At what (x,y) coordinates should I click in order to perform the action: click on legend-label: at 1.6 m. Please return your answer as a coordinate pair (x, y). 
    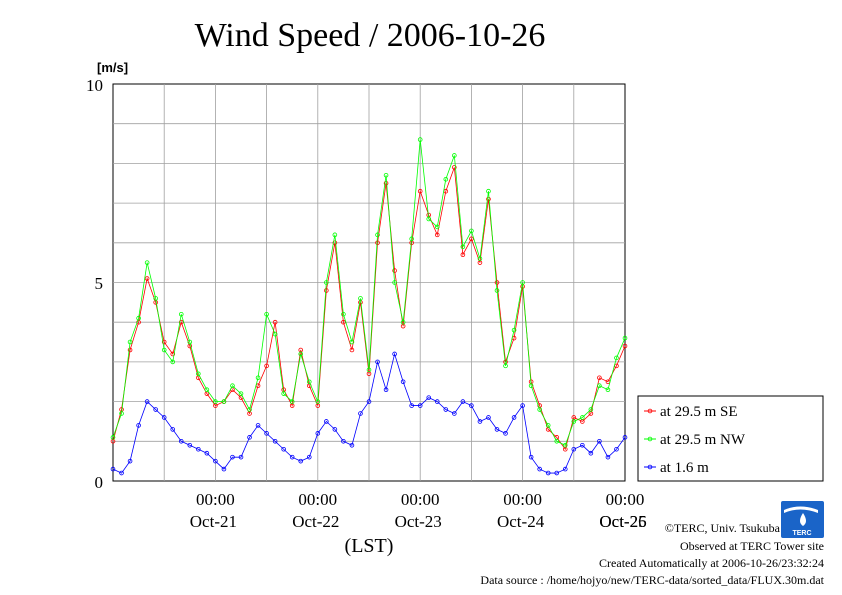
    Looking at the image, I should click on (684, 468).